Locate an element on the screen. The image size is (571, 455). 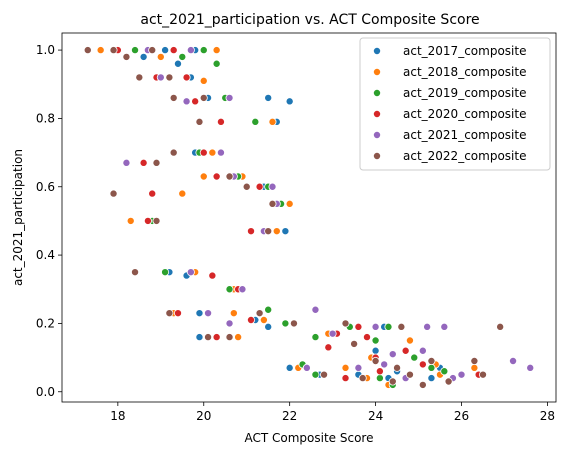
legend-label: act_2017_composite is located at coordinates (464, 51).